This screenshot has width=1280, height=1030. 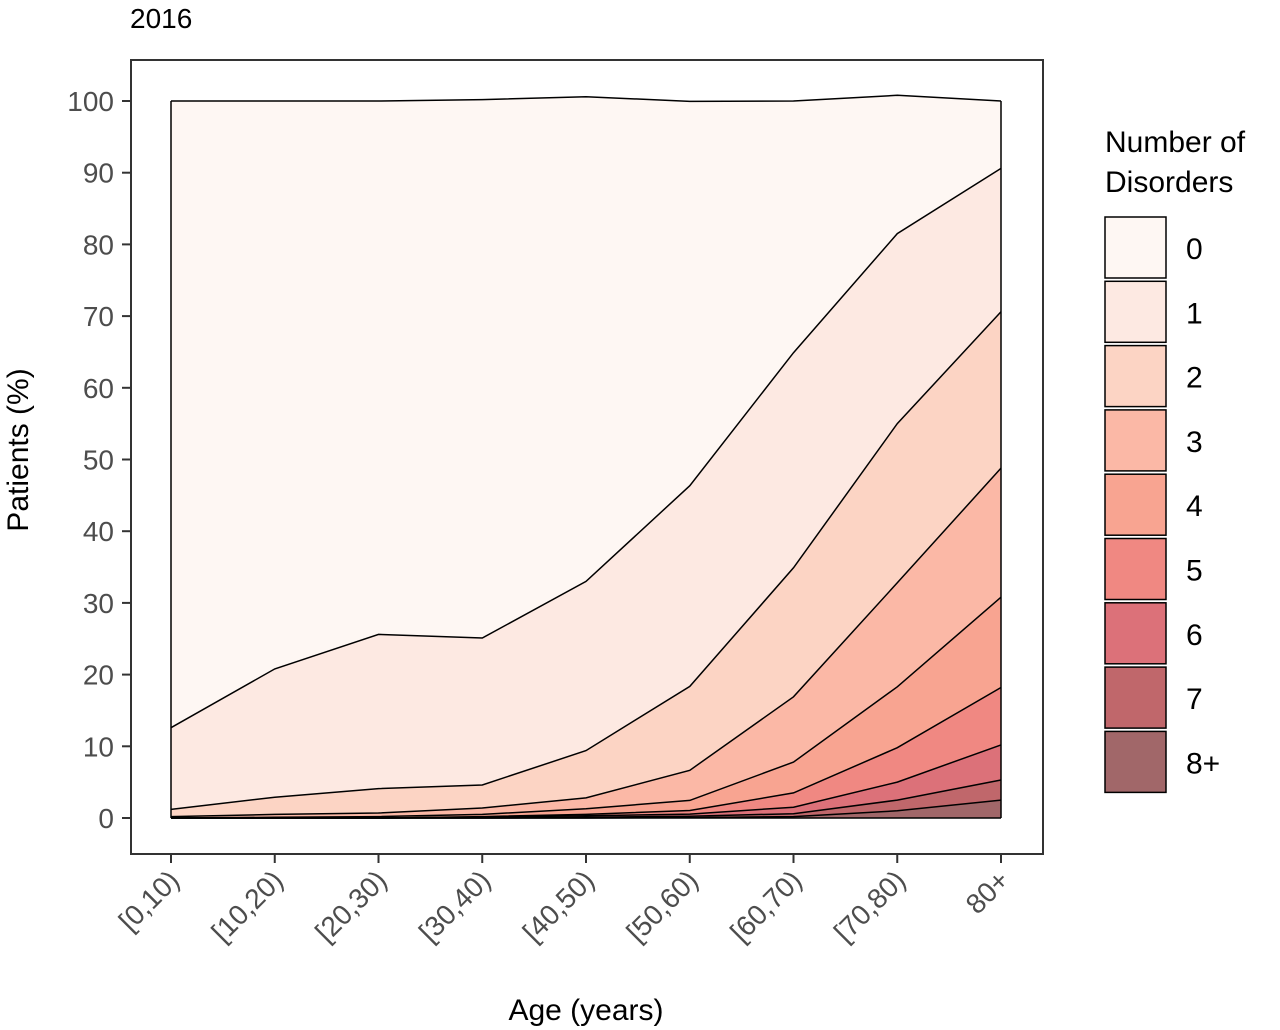 I want to click on x-tick-label: [60,70), so click(x=766, y=906).